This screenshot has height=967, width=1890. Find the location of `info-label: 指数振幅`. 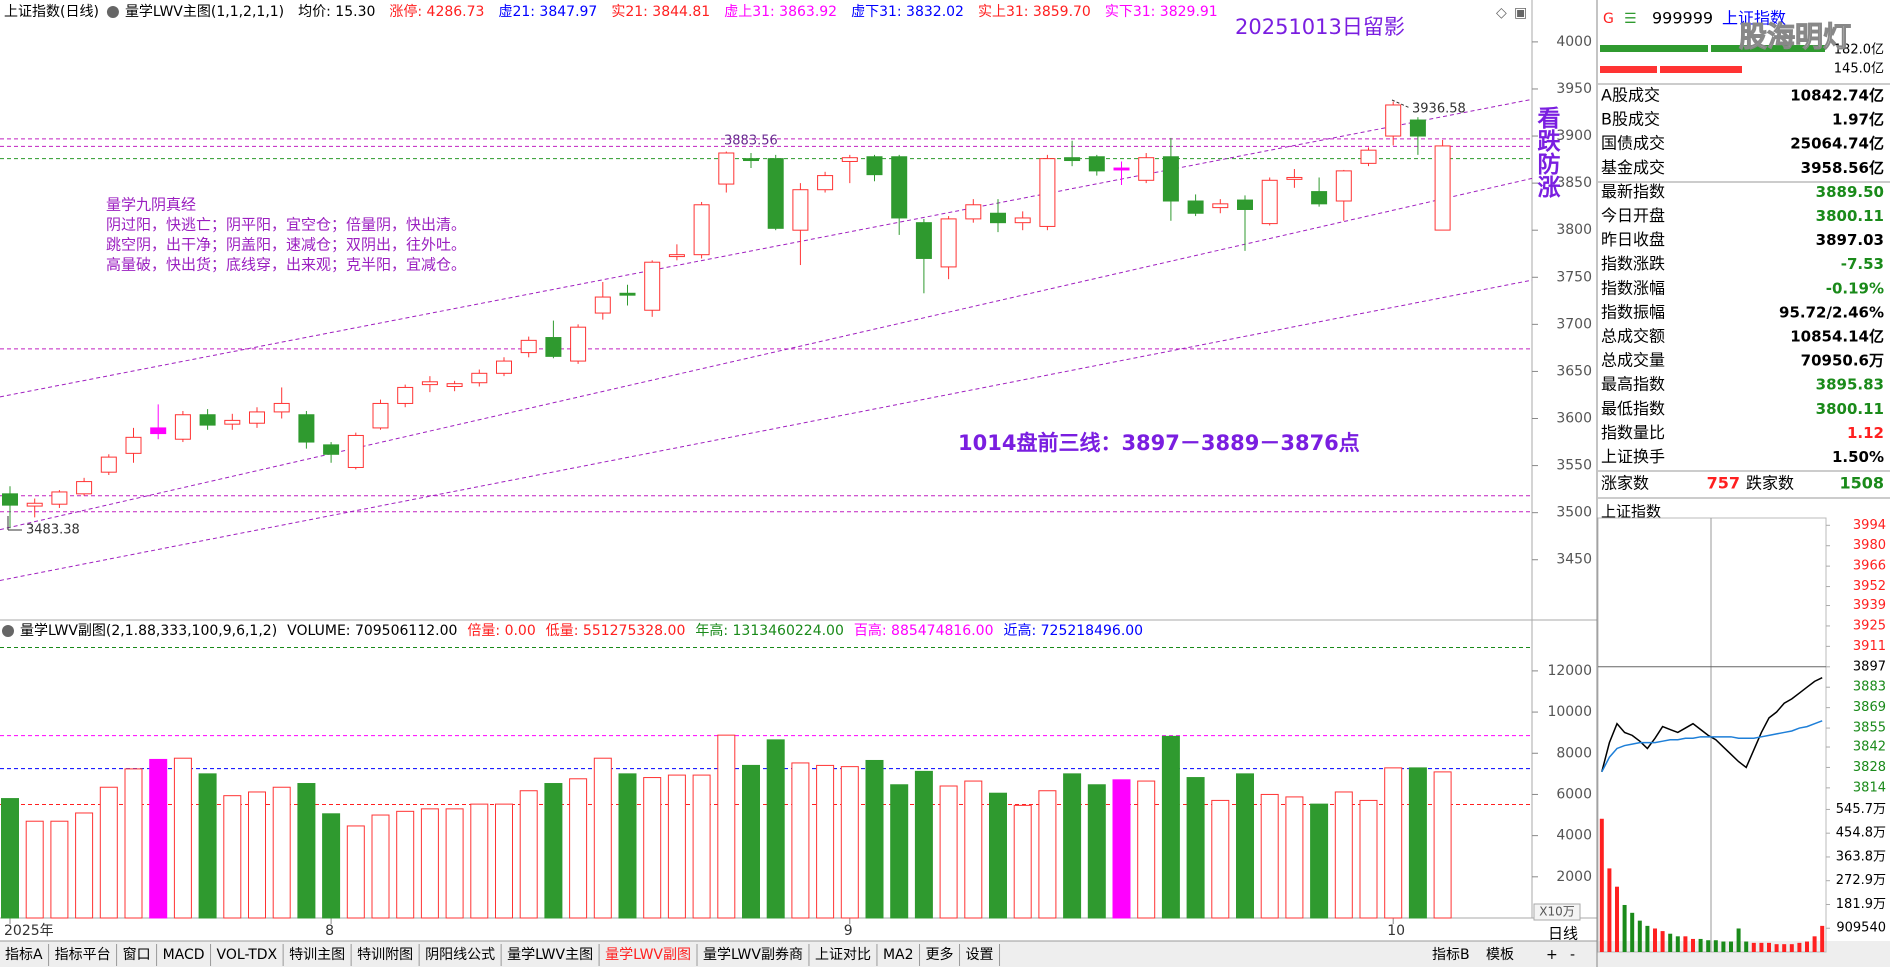

info-label: 指数振幅 is located at coordinates (1633, 311).